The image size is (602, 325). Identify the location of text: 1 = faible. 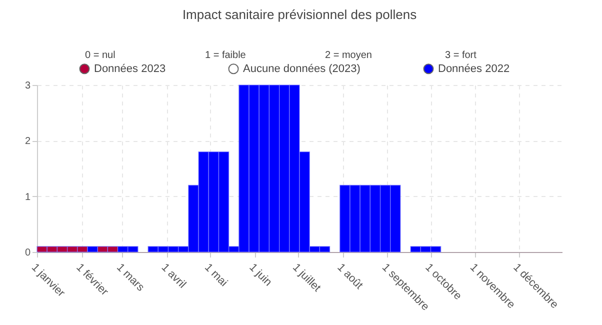
(225, 55).